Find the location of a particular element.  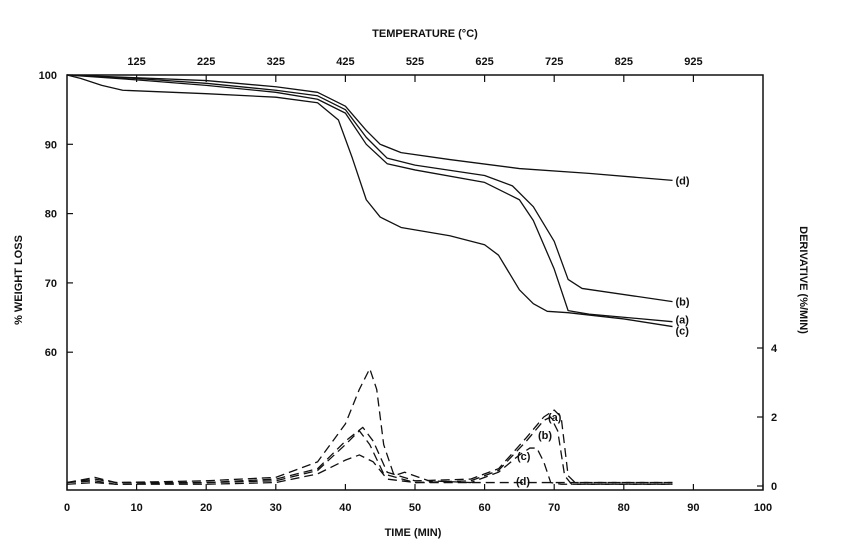

x-tick-label: 100 is located at coordinates (763, 508).